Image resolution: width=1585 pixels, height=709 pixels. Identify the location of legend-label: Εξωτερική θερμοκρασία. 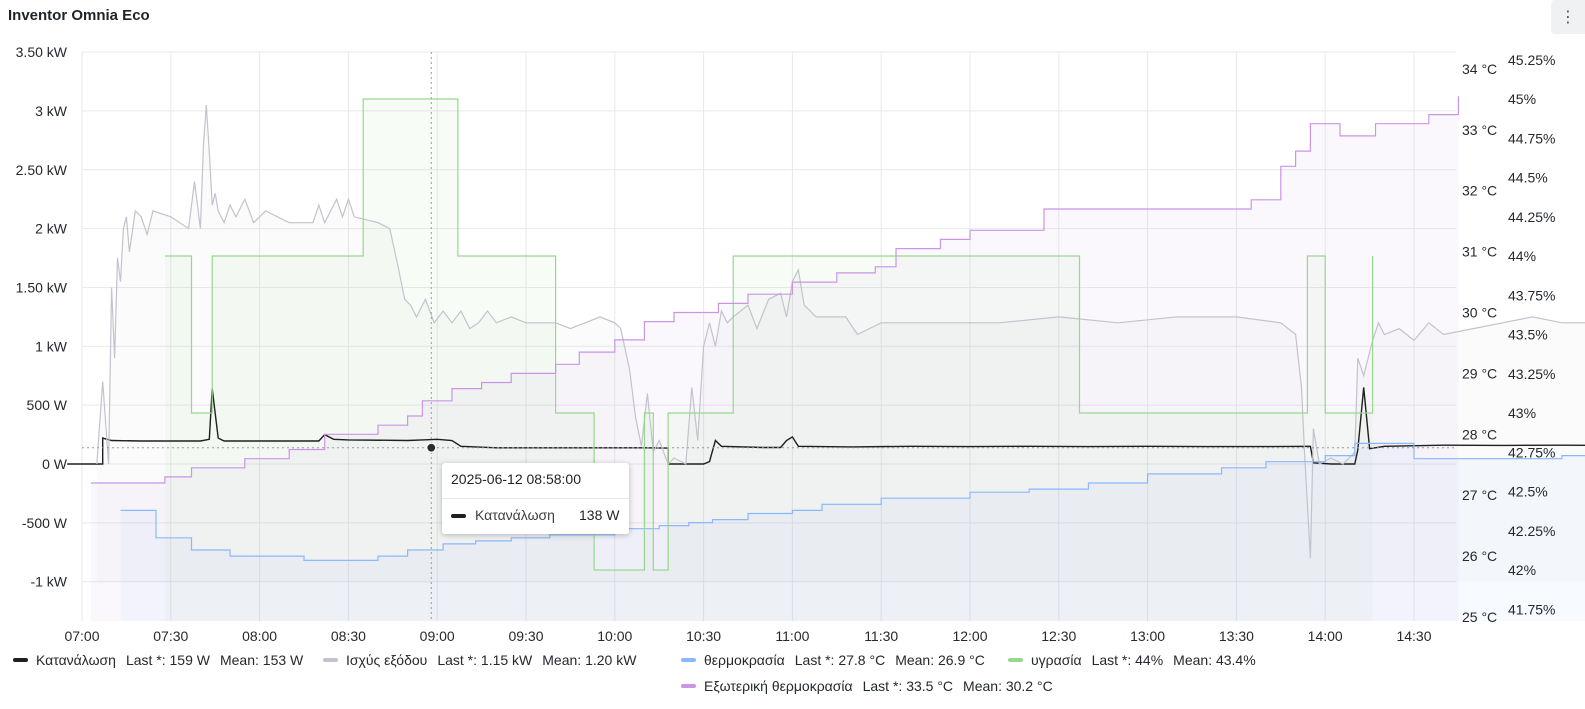
(778, 686).